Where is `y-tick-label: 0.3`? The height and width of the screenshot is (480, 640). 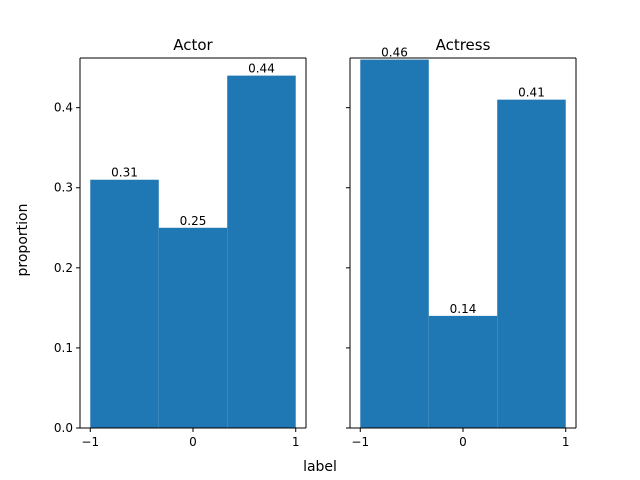 y-tick-label: 0.3 is located at coordinates (63, 188).